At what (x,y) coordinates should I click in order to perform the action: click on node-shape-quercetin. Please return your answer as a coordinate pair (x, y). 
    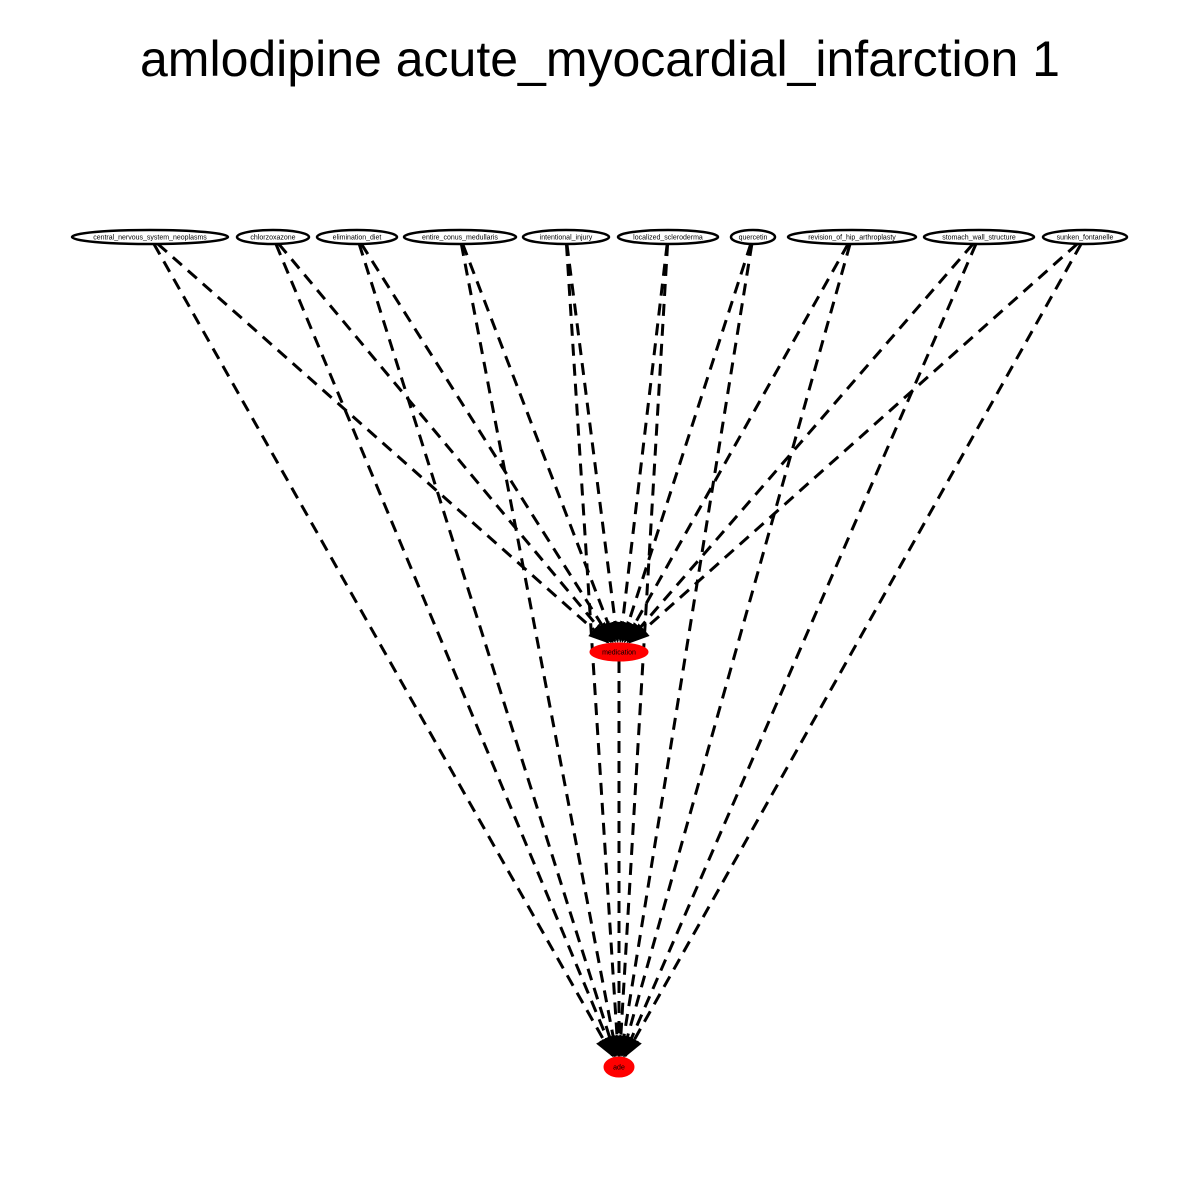
    Looking at the image, I should click on (753, 237).